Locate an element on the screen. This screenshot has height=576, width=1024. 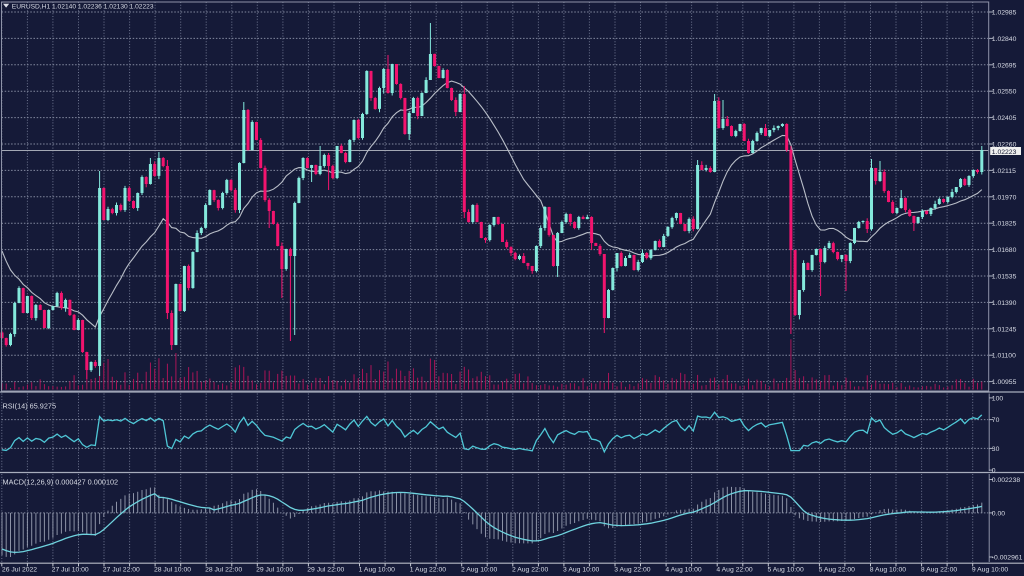
svg-text: 0.00 is located at coordinates (998, 513).